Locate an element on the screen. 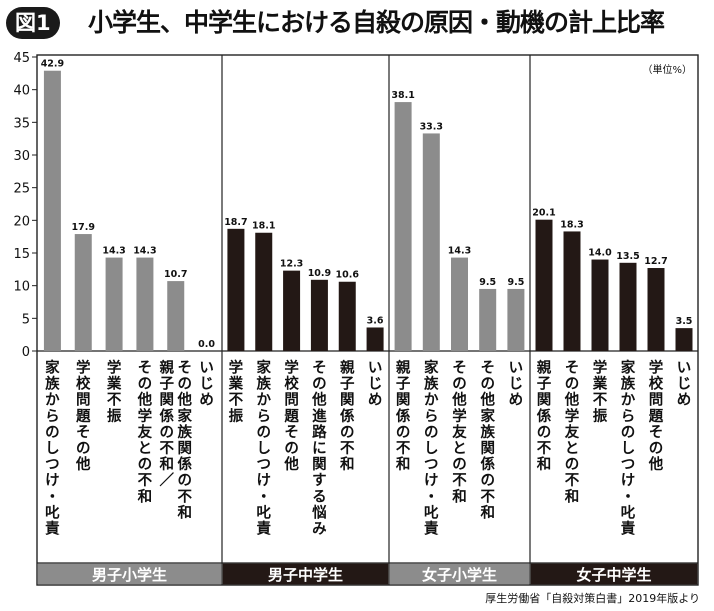 The height and width of the screenshot is (611, 714). group-name-label: 男子小学生 is located at coordinates (129, 575).